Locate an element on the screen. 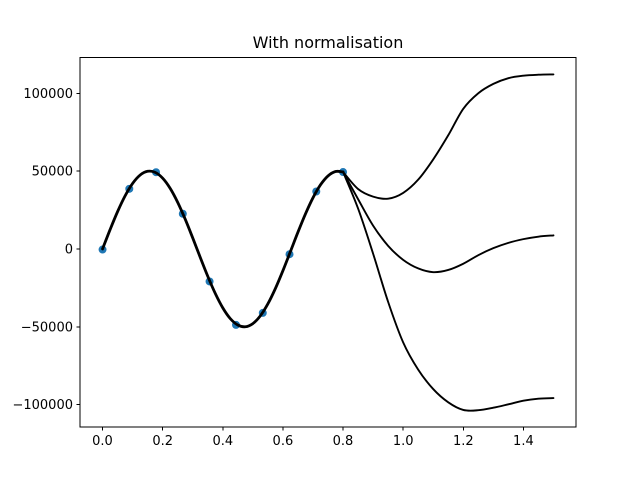 The width and height of the screenshot is (640, 480). curve-extrapolation-upper is located at coordinates (448, 136).